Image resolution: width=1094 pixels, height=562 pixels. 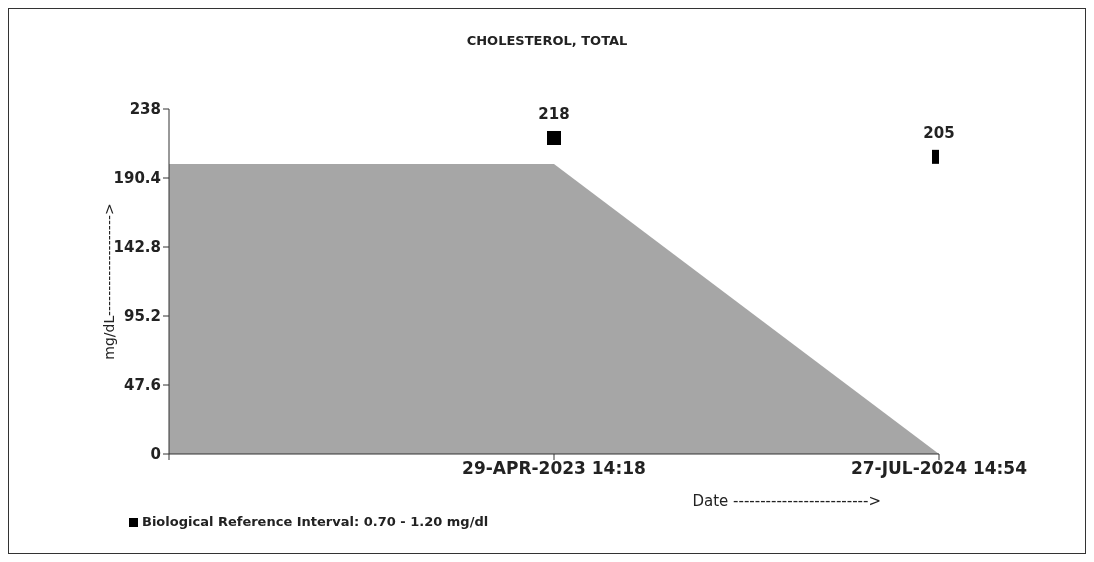 What do you see at coordinates (554, 114) in the screenshot?
I see `data-label: 218` at bounding box center [554, 114].